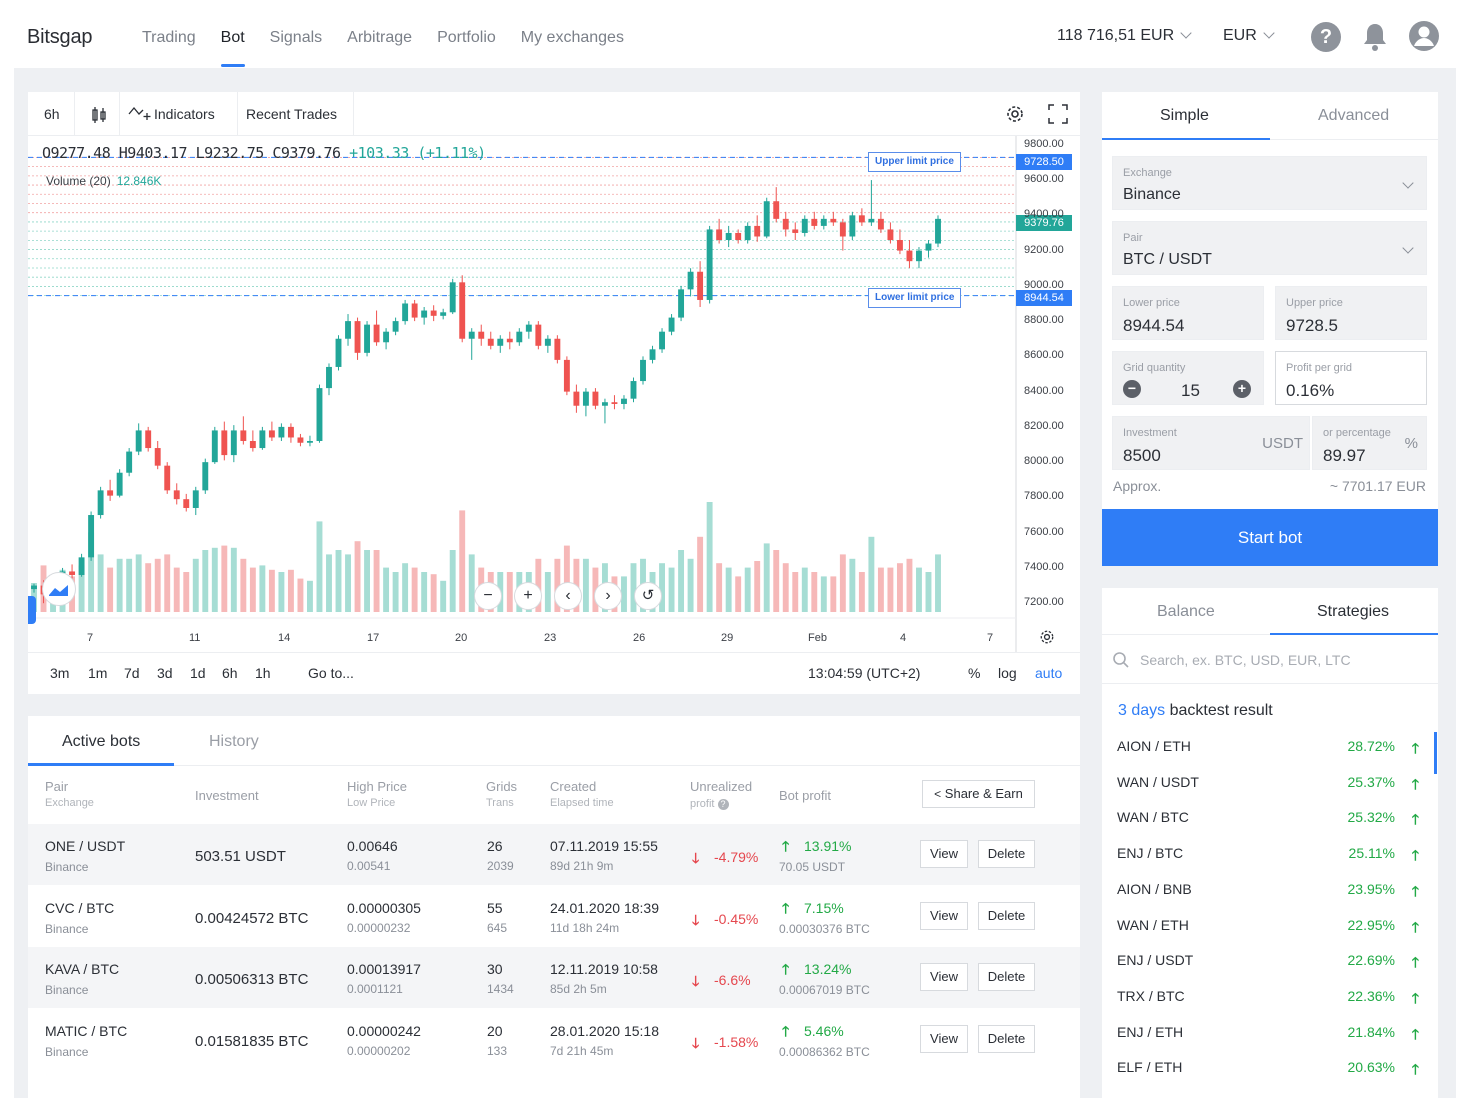  What do you see at coordinates (60, 37) in the screenshot?
I see `logo: Bitsgap` at bounding box center [60, 37].